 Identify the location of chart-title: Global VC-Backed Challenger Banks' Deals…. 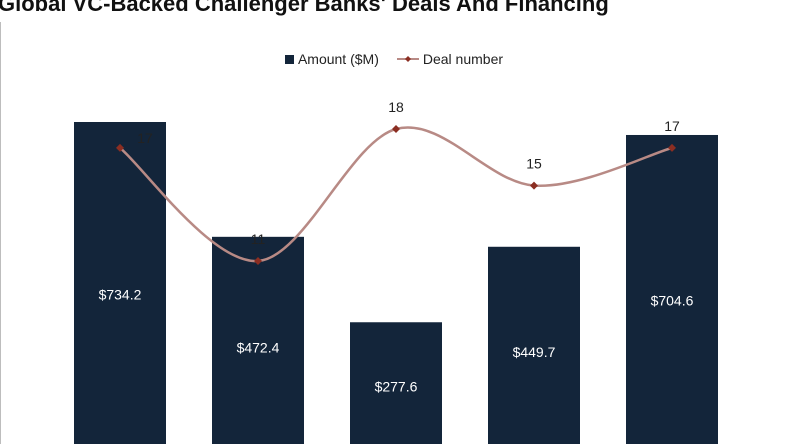
(304, 8).